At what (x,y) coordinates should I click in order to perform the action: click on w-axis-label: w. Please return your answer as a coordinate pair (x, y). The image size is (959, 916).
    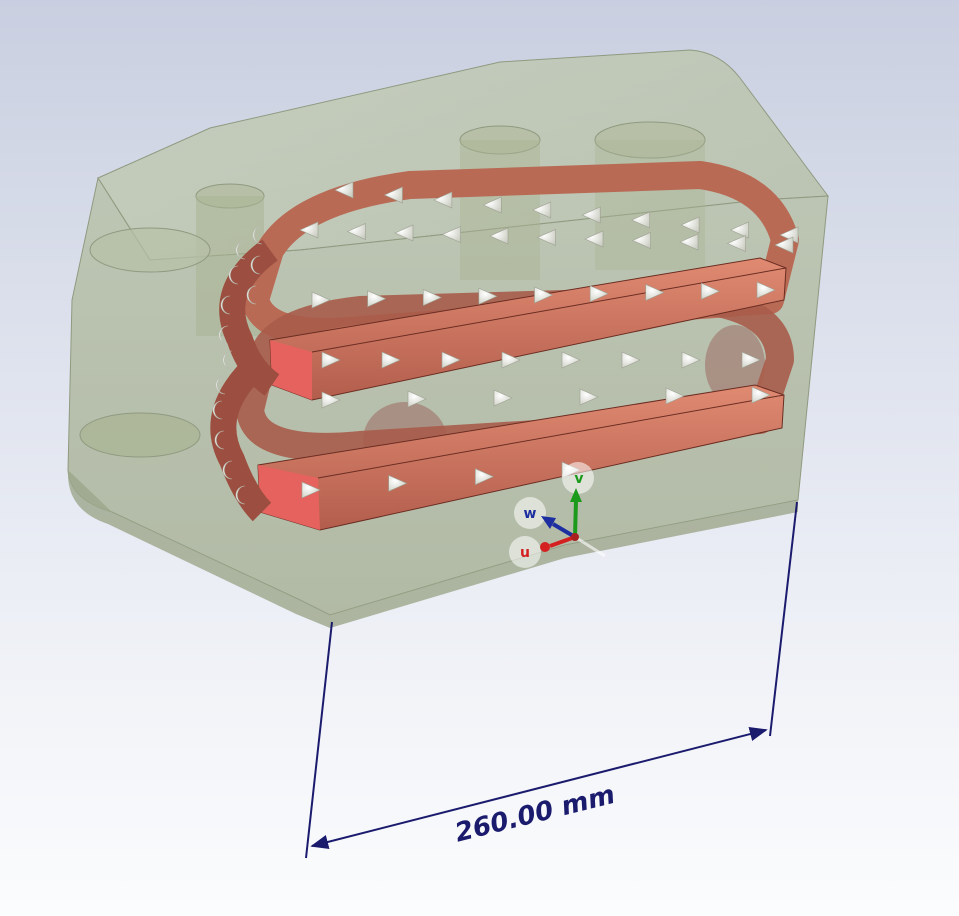
    Looking at the image, I should click on (530, 514).